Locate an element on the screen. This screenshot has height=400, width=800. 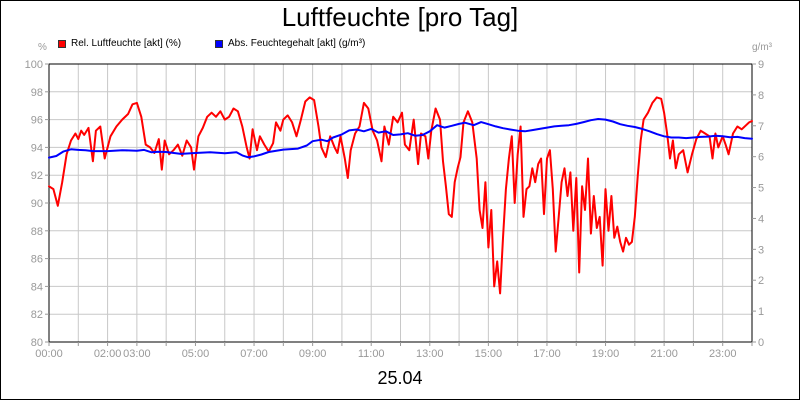
y-right-tick-label: 3 is located at coordinates (761, 250).